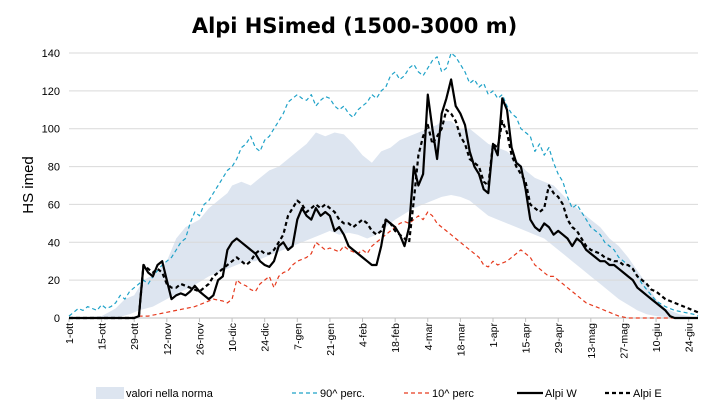 Image resolution: width=709 pixels, height=417 pixels. What do you see at coordinates (647, 394) in the screenshot?
I see `legend-label: Alpi E` at bounding box center [647, 394].